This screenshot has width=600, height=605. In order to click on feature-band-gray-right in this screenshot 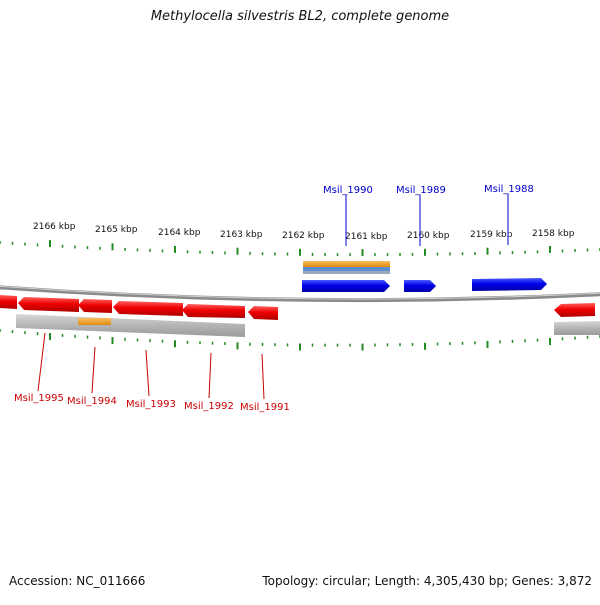, I will do `click(577, 328)`.